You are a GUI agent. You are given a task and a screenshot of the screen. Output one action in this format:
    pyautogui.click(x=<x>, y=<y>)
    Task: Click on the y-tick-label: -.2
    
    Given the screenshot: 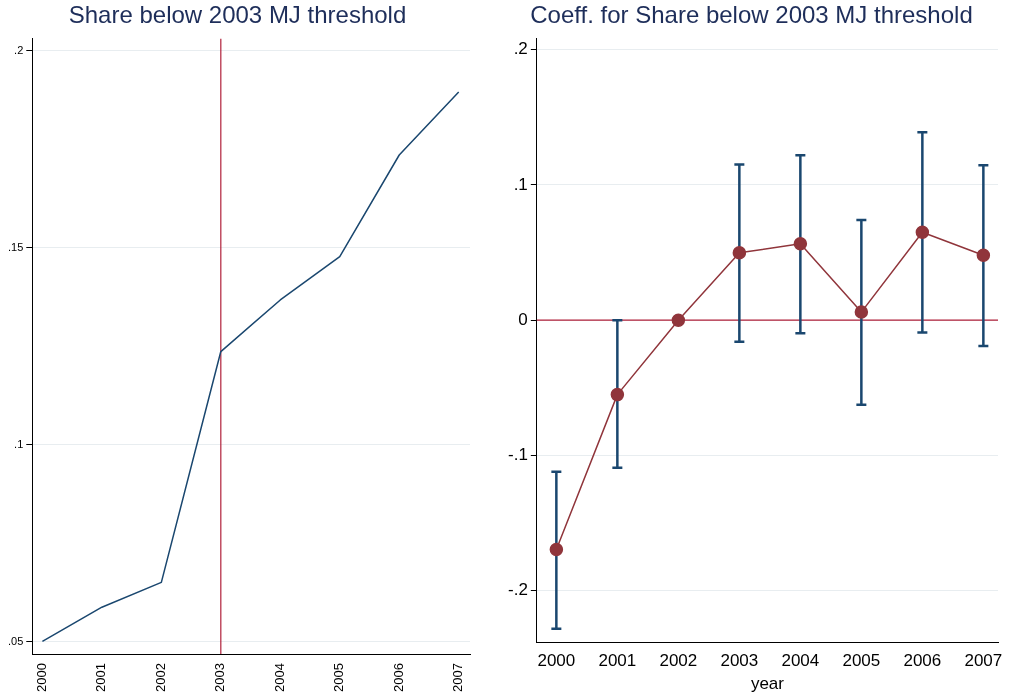 What is the action you would take?
    pyautogui.click(x=518, y=590)
    